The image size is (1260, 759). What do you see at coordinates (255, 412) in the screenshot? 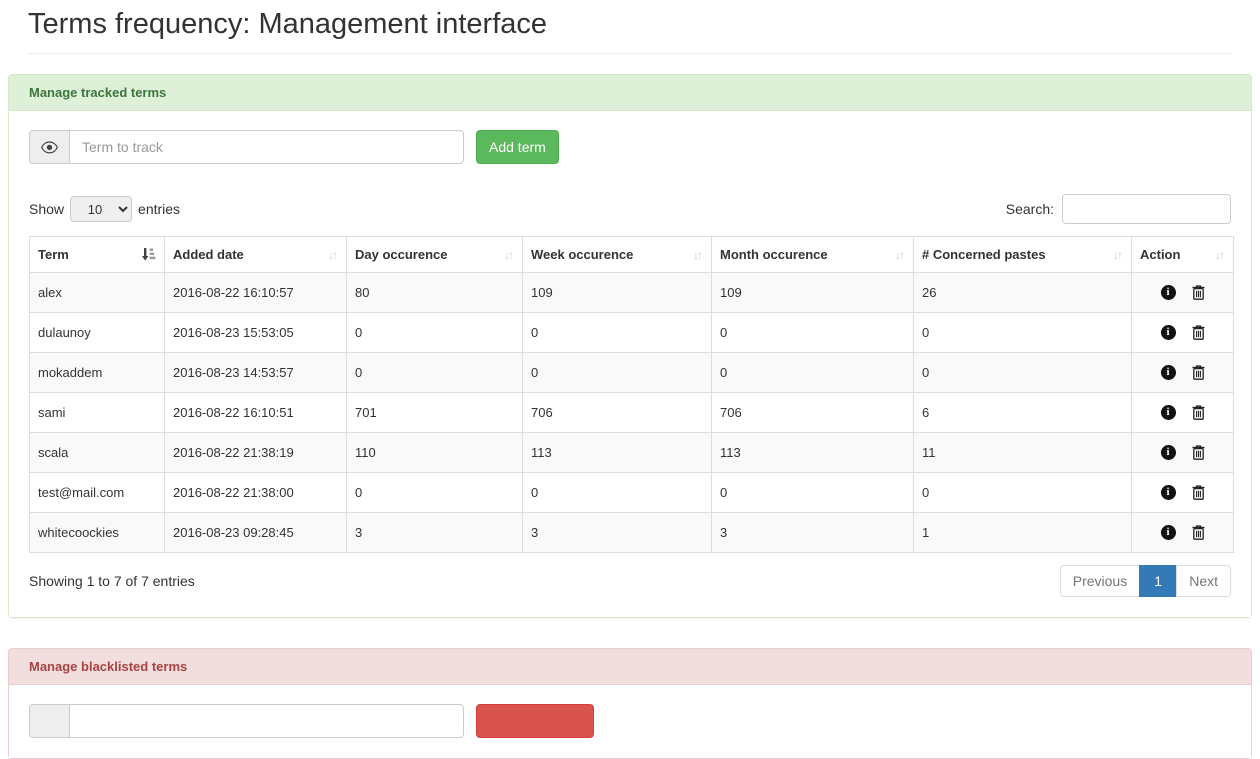
I see `cell-added: 2016-08-22 16:10:51` at bounding box center [255, 412].